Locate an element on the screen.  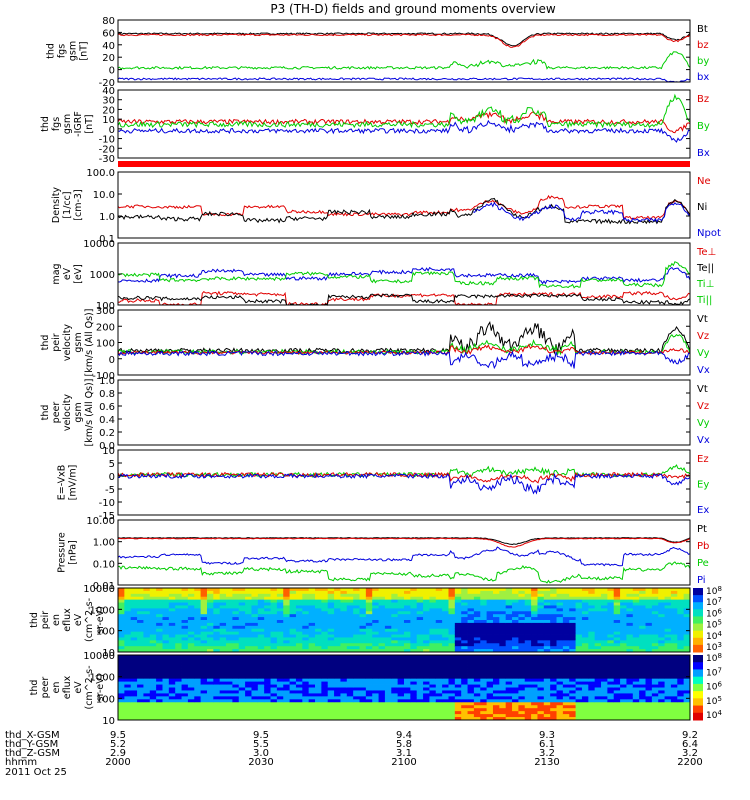
ephemeris-value: 6.4 is located at coordinates (690, 744).